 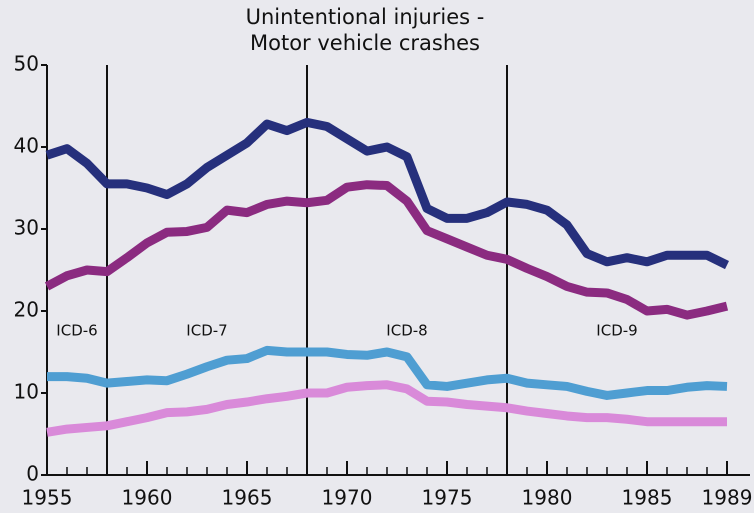 I want to click on annotation: ICD-6, so click(x=76, y=331).